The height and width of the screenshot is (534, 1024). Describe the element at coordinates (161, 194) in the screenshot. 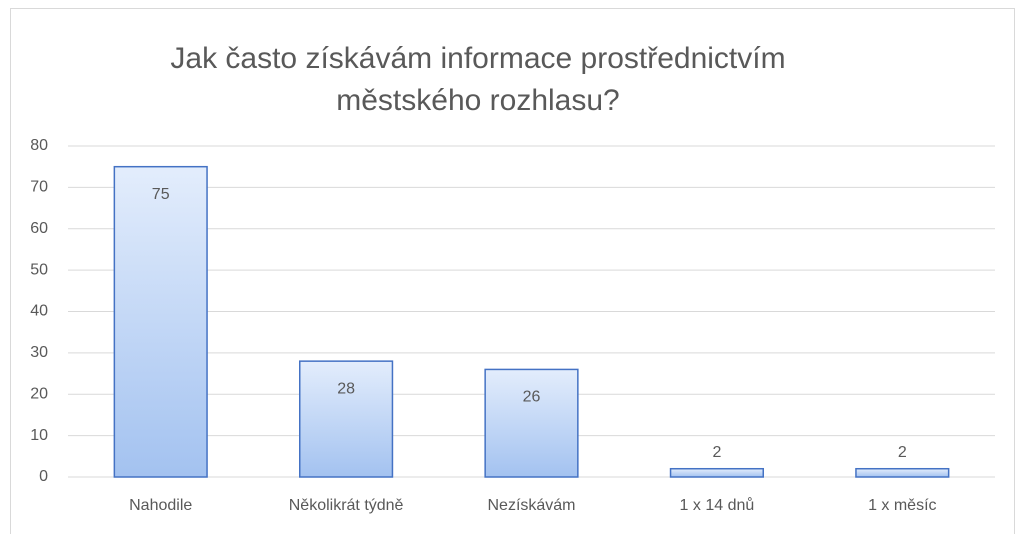

I see `data-label: 75` at that location.